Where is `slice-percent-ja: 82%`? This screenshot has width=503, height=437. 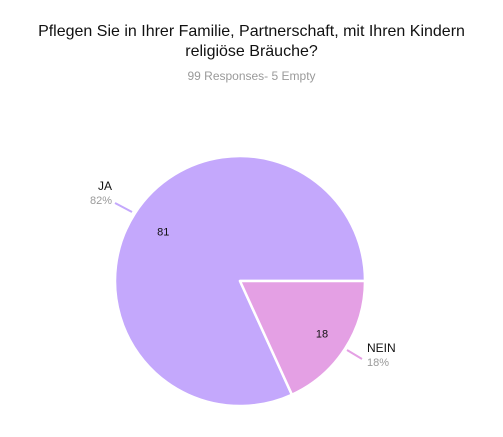 slice-percent-ja: 82% is located at coordinates (101, 201).